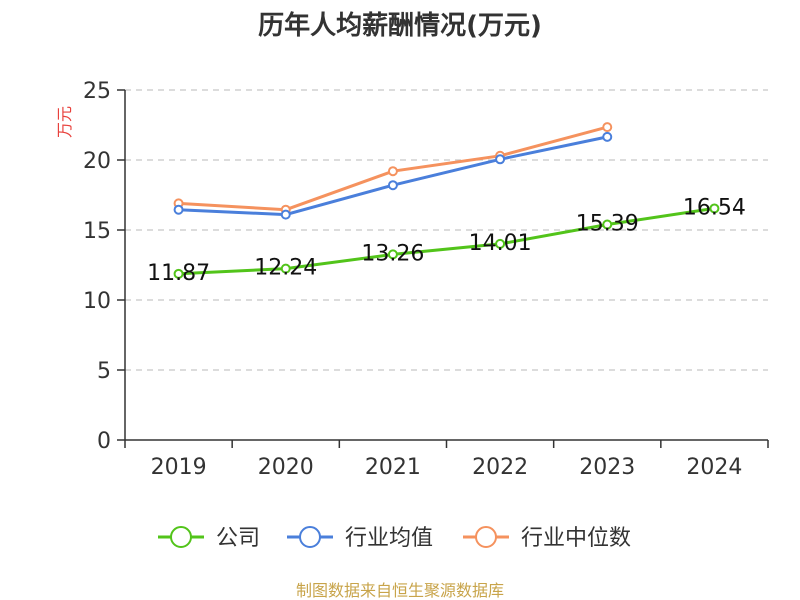 The height and width of the screenshot is (600, 800). I want to click on y-tick-label: 5, so click(104, 371).